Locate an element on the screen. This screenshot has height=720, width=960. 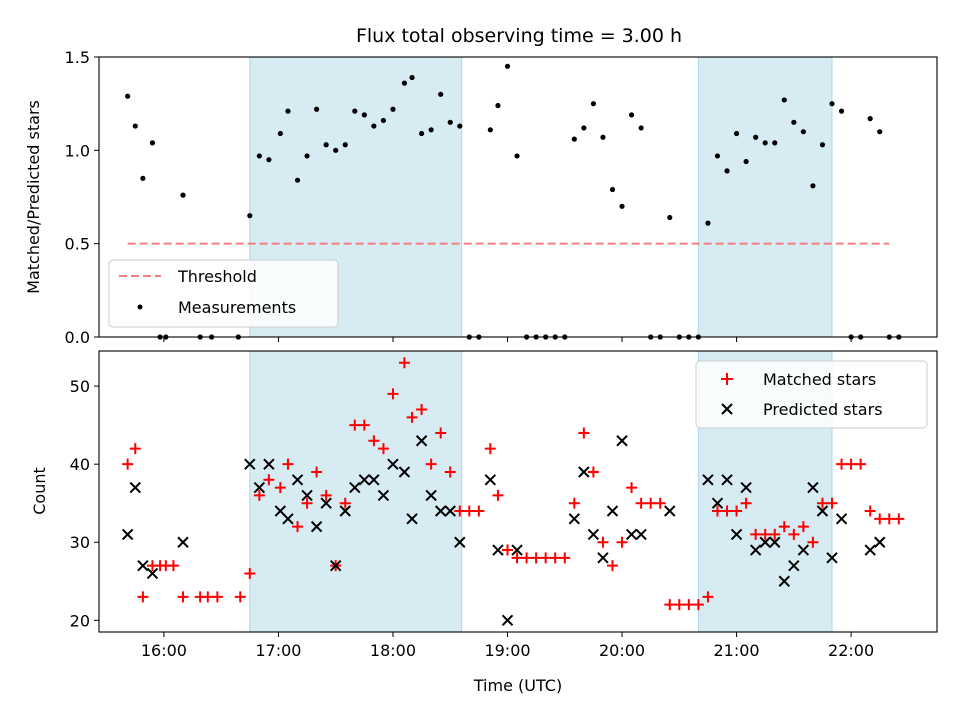
bottom-y-tick-label-3: 40 is located at coordinates (80, 464).